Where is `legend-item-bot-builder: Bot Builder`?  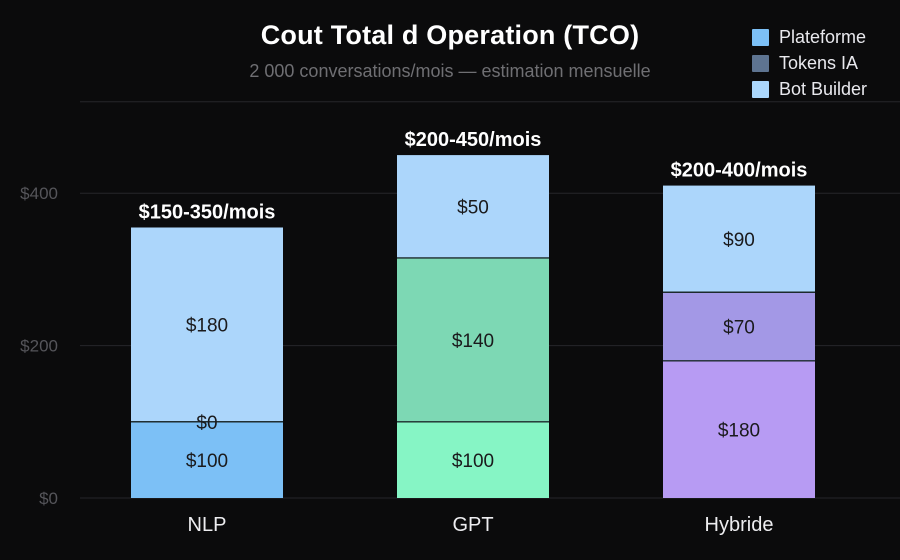
legend-item-bot-builder: Bot Builder is located at coordinates (809, 89).